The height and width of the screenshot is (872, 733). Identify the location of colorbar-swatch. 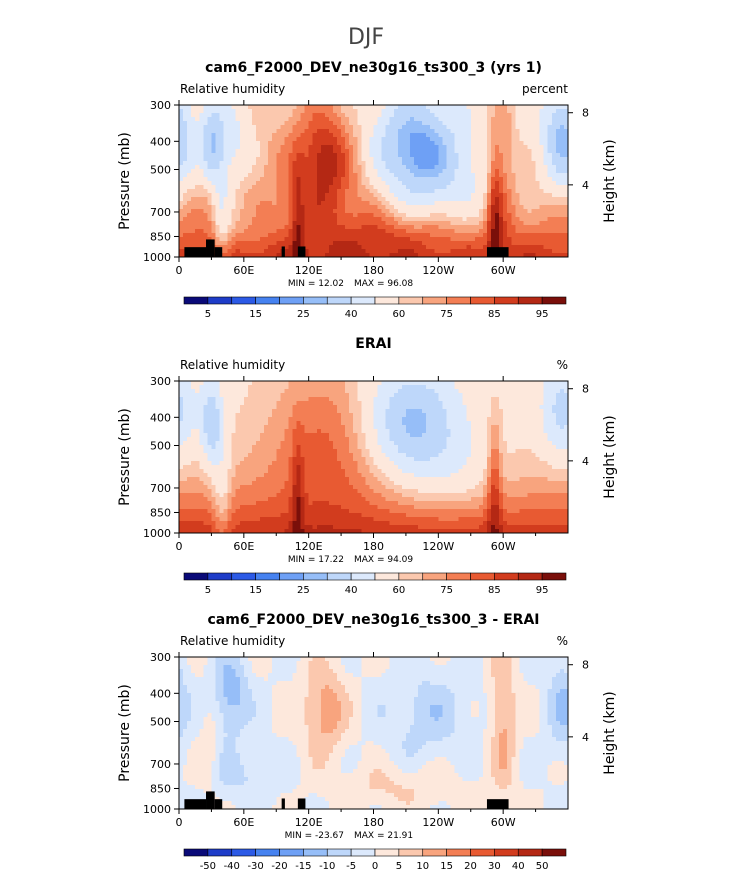
(458, 300).